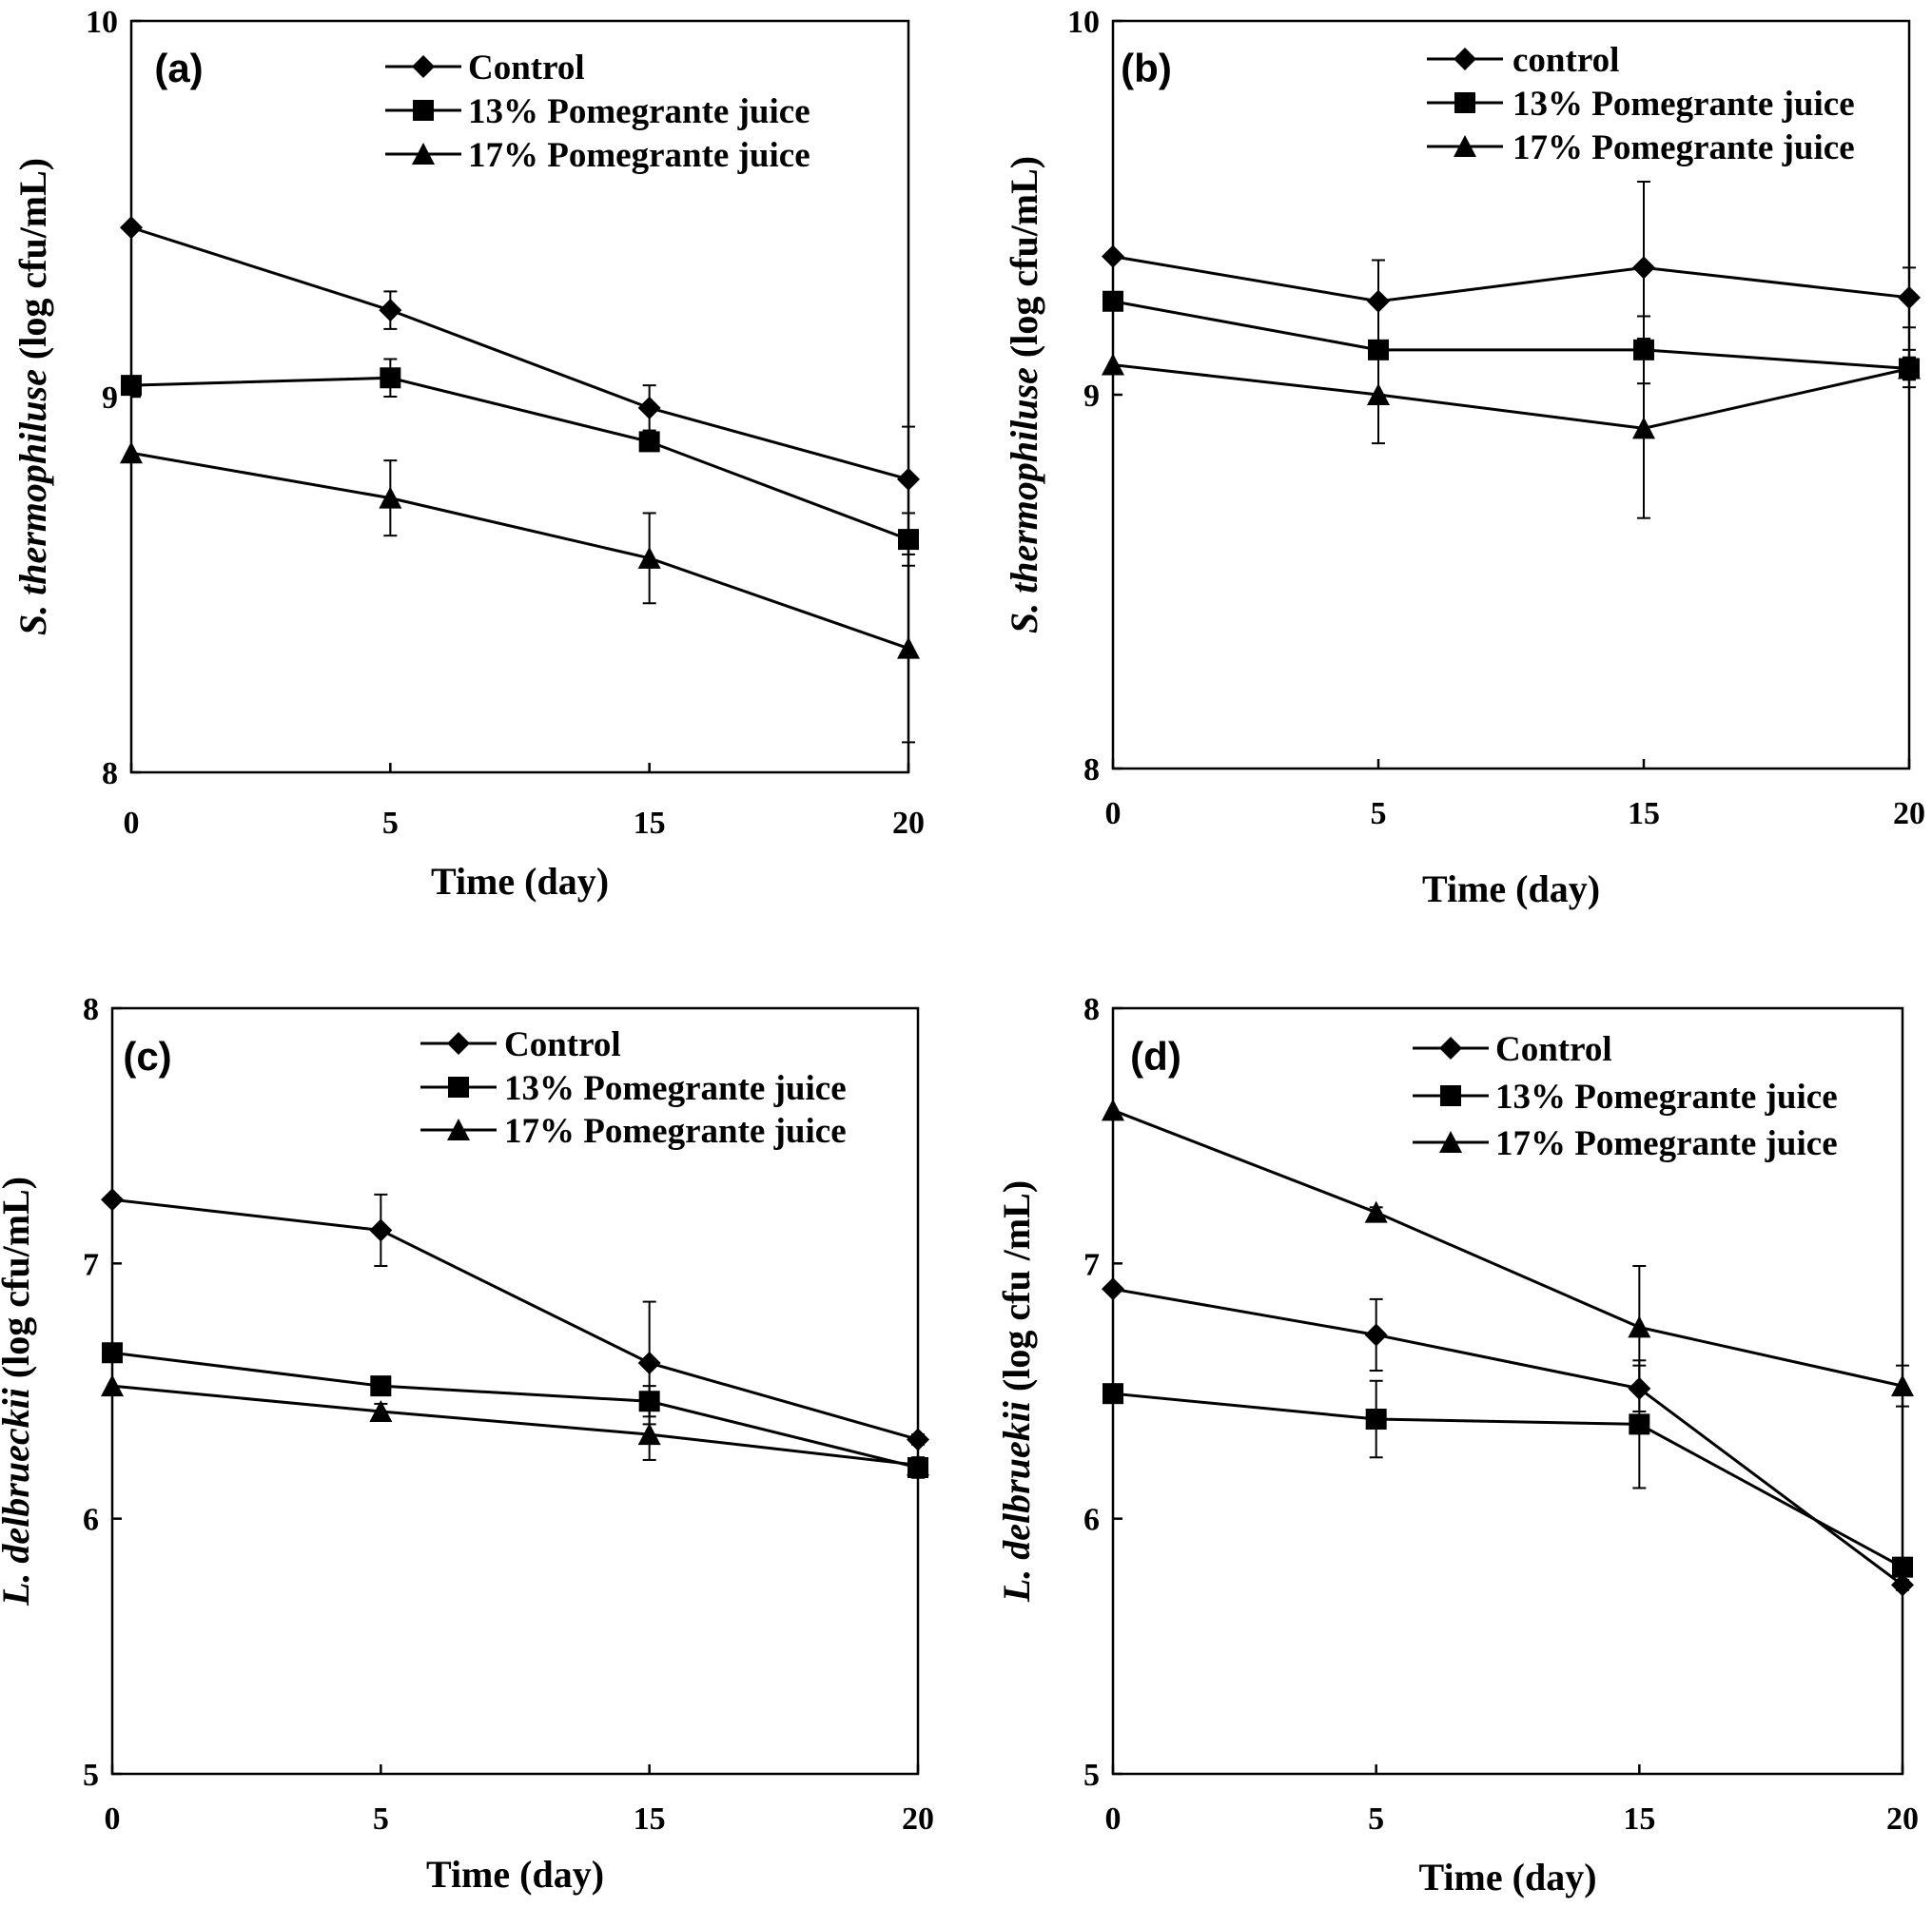 Image resolution: width=1932 pixels, height=1908 pixels. What do you see at coordinates (1016, 1391) in the screenshot?
I see `y-axis-title: L. delbruekii (log cfu /mL)` at bounding box center [1016, 1391].